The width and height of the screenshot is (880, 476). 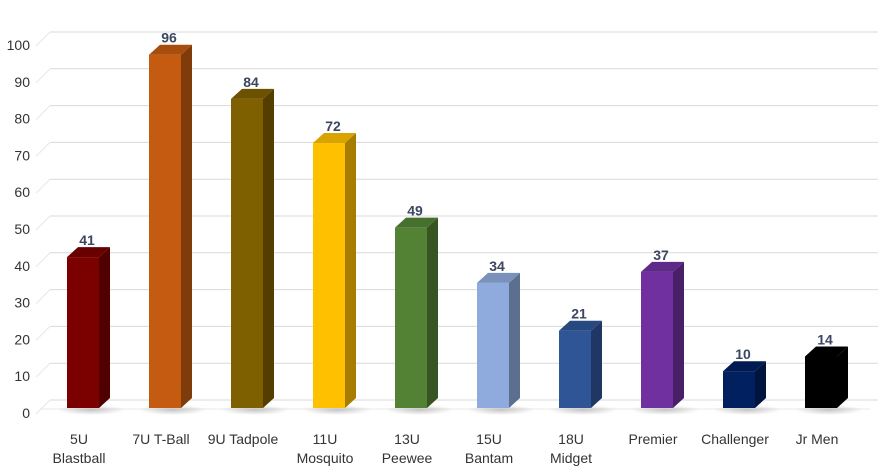 What do you see at coordinates (22, 339) in the screenshot?
I see `y-tick-label: 20` at bounding box center [22, 339].